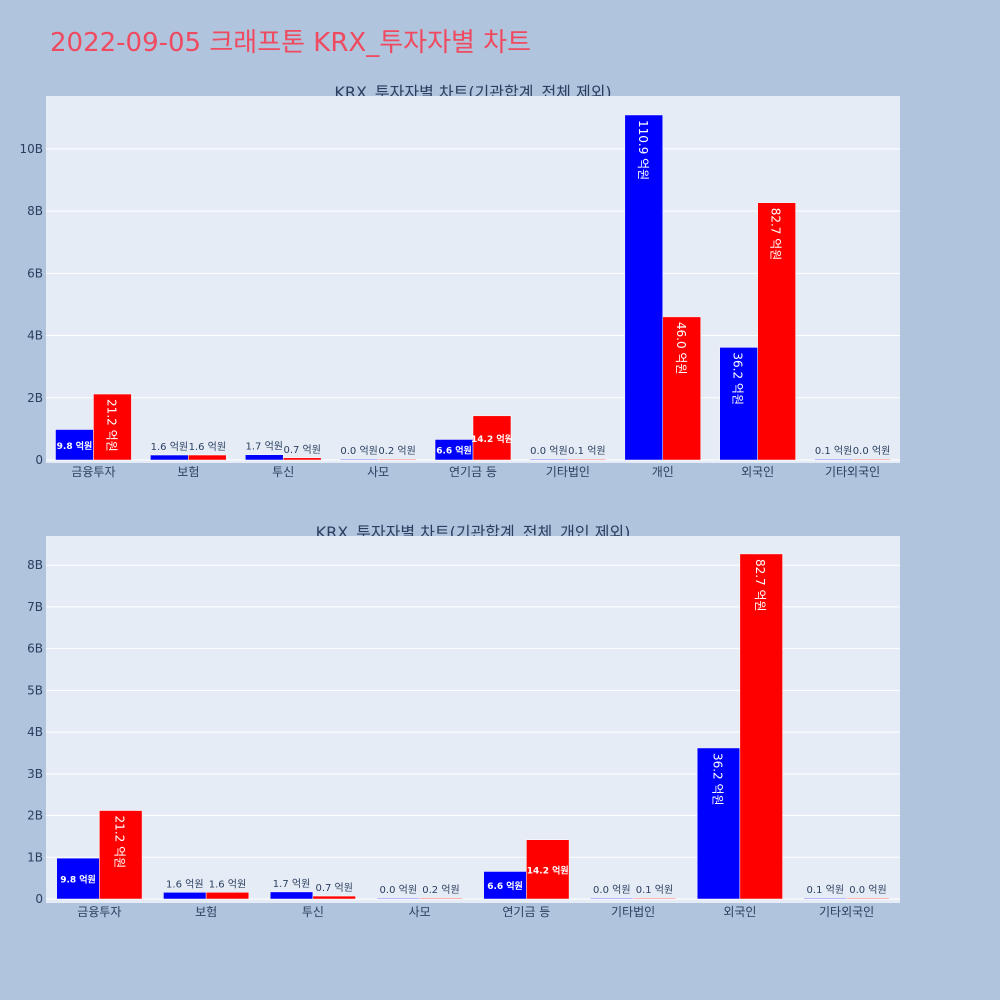  I want to click on y-tick-label: 7B, so click(35, 607).